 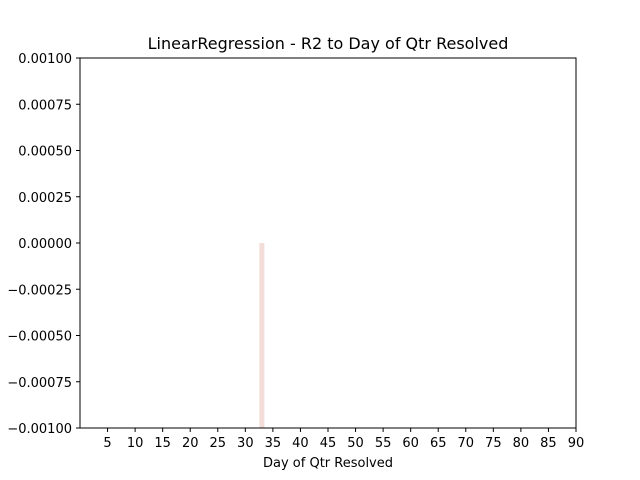 I want to click on x-tick-label-12: 65, so click(x=438, y=443).